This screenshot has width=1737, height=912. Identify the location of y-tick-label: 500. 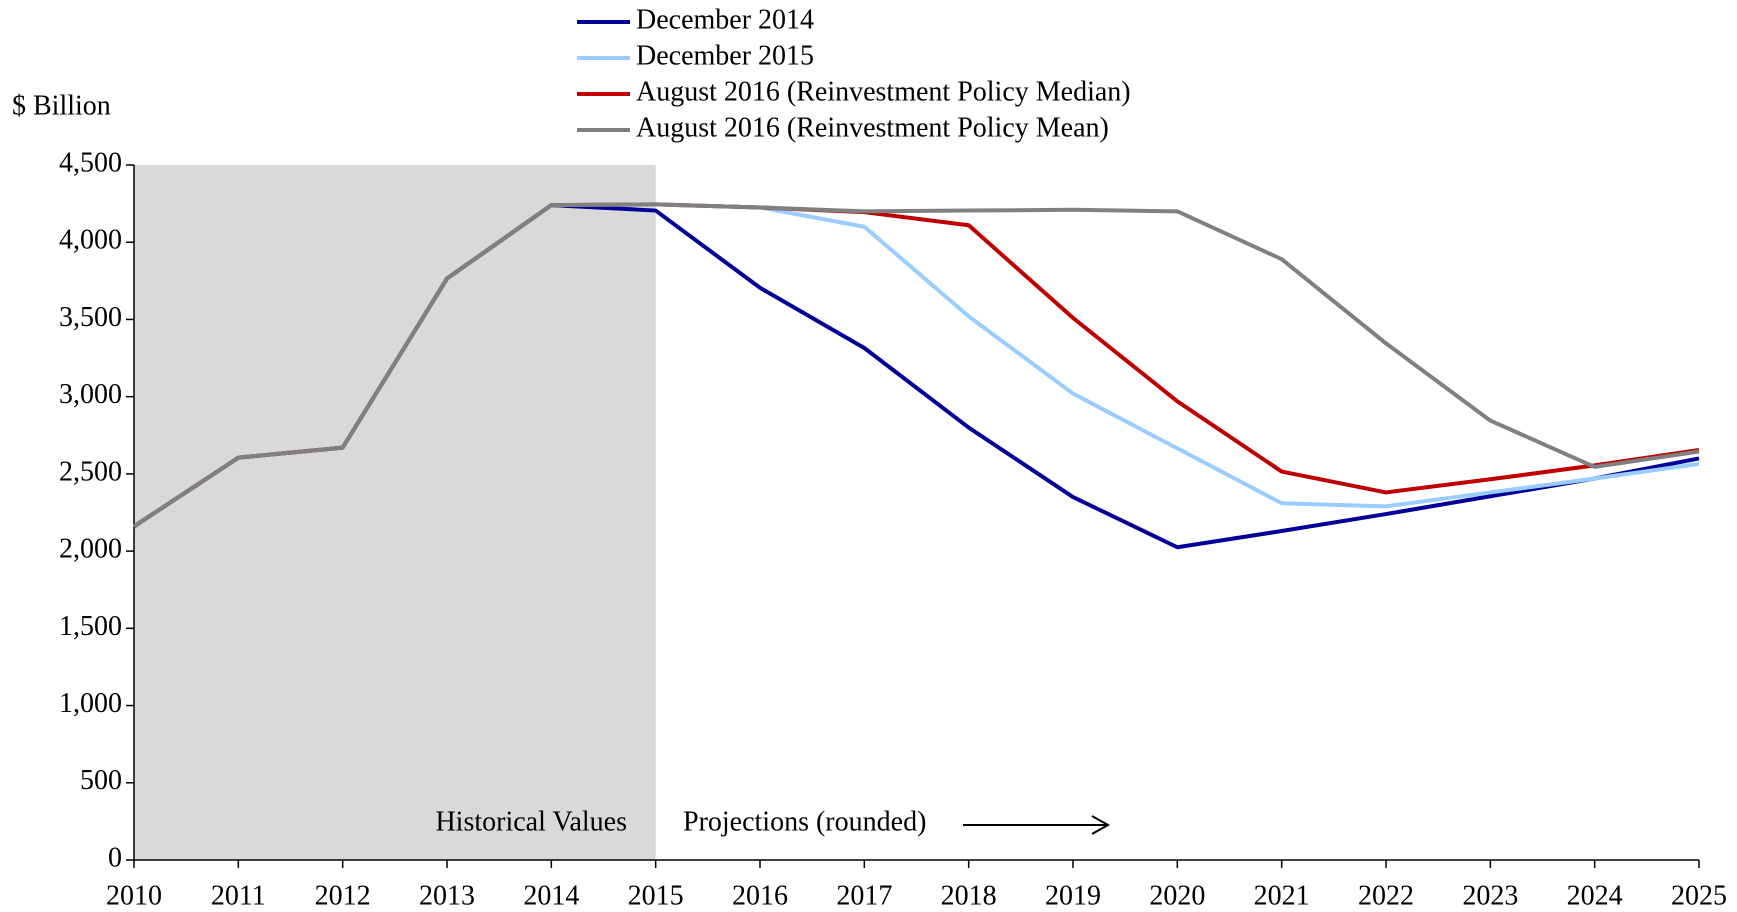
(101, 780).